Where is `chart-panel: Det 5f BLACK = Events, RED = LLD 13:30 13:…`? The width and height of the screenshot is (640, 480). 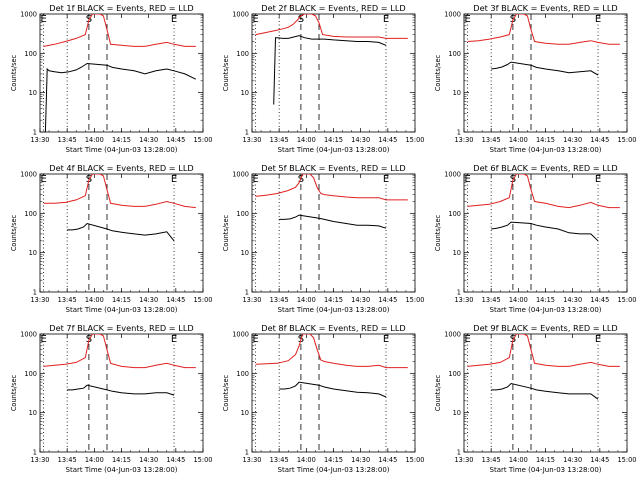
chart-panel: Det 5f BLACK = Events, RED = LLD 13:30 13:… is located at coordinates (323, 238).